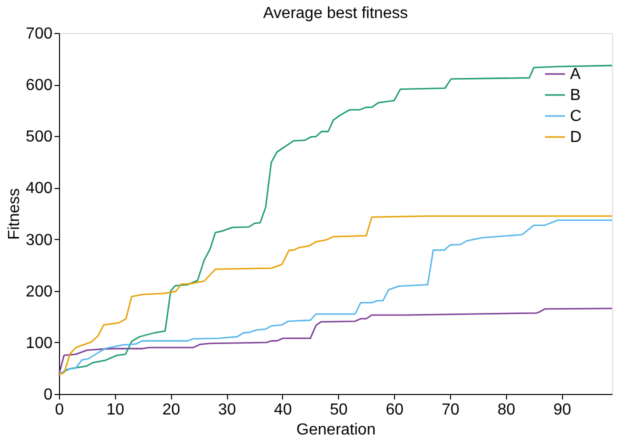  What do you see at coordinates (14, 214) in the screenshot?
I see `y-axis-title: Fitness` at bounding box center [14, 214].